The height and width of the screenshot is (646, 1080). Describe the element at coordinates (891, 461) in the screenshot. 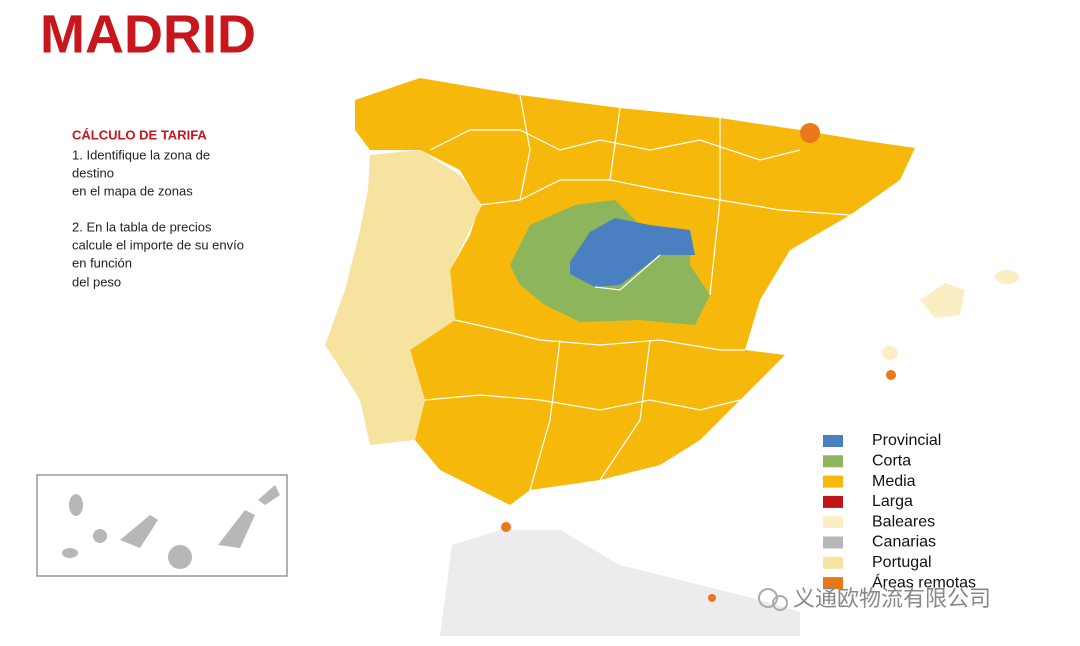

I see `legend-label: Corta` at that location.